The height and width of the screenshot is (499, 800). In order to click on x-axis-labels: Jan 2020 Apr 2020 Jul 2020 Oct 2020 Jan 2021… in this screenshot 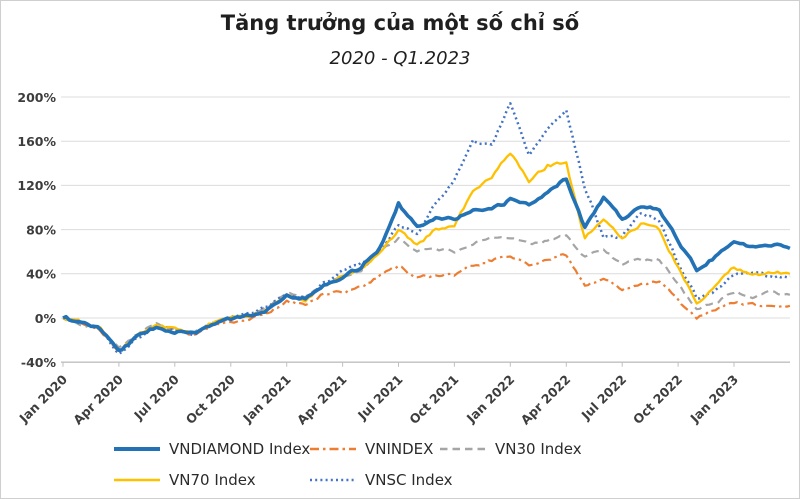, I will do `click(379, 395)`.